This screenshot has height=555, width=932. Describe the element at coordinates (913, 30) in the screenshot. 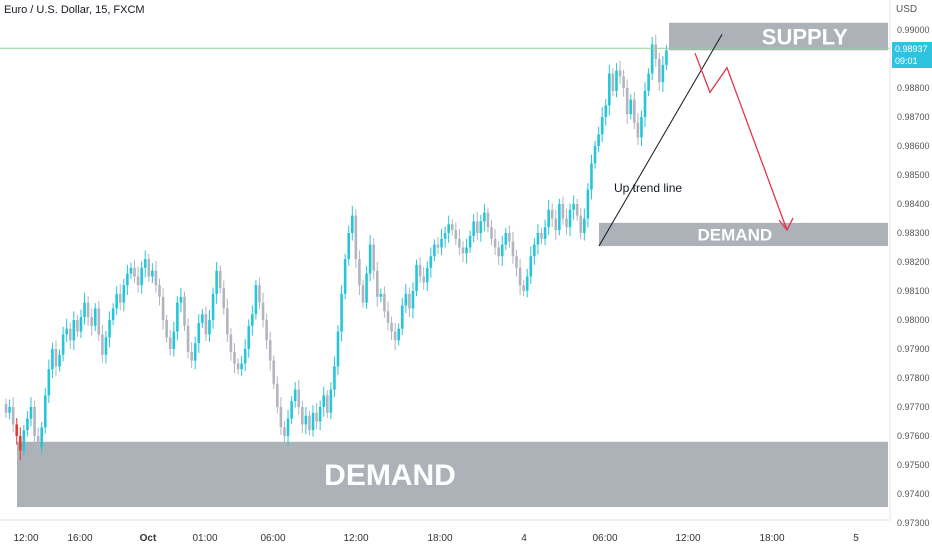

I see `price-tick-label: 0.99000` at that location.